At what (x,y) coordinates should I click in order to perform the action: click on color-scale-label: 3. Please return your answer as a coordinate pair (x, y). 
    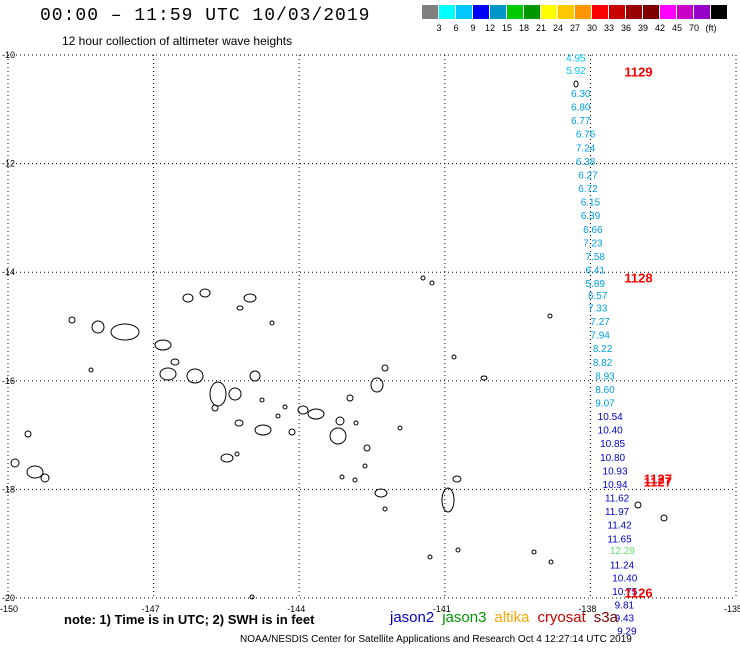
    Looking at the image, I should click on (439, 28).